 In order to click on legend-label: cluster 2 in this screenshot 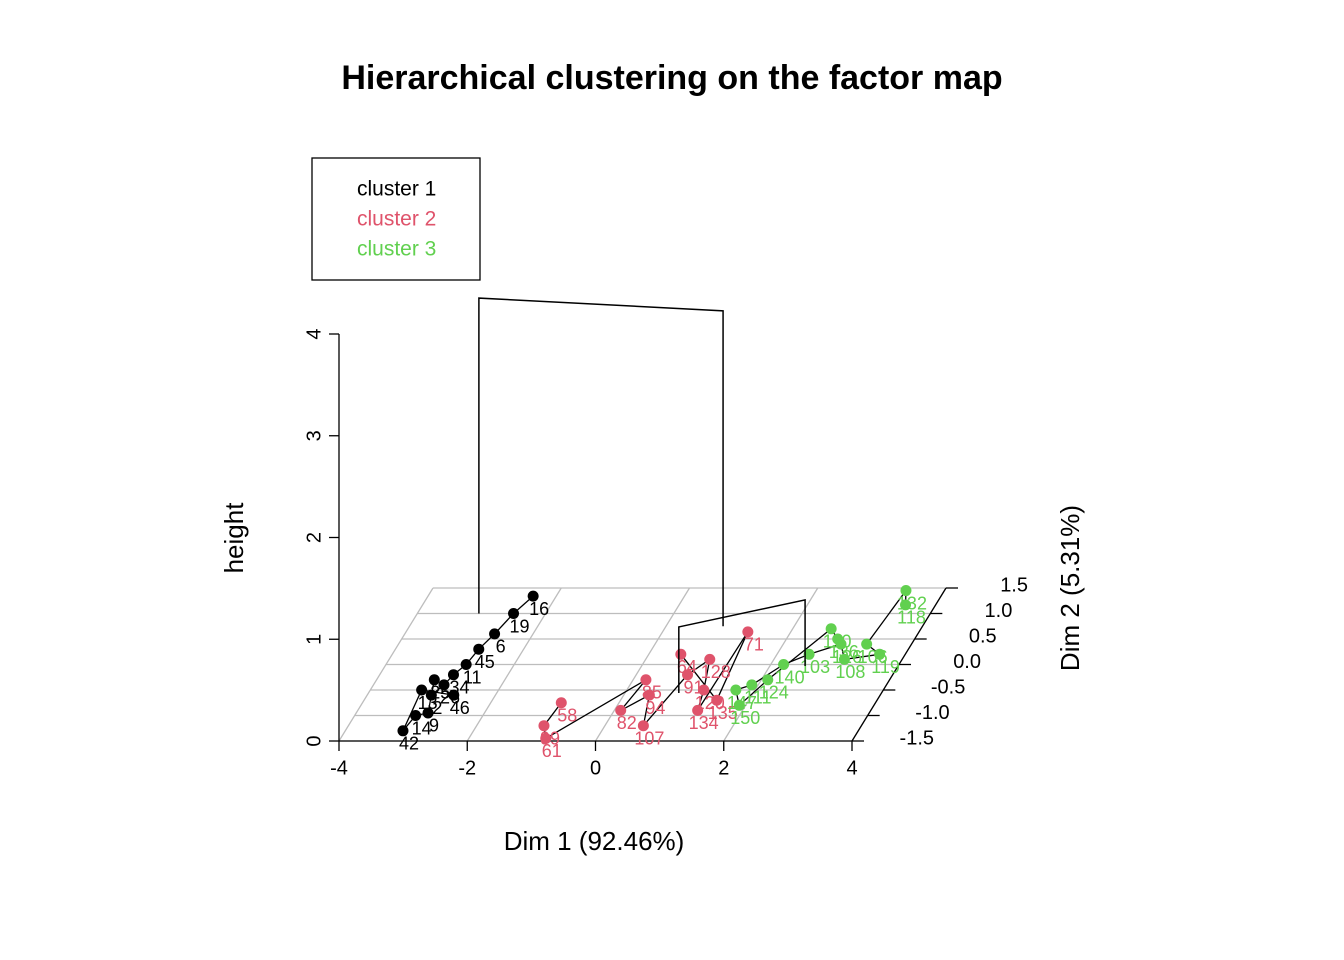, I will do `click(396, 219)`.